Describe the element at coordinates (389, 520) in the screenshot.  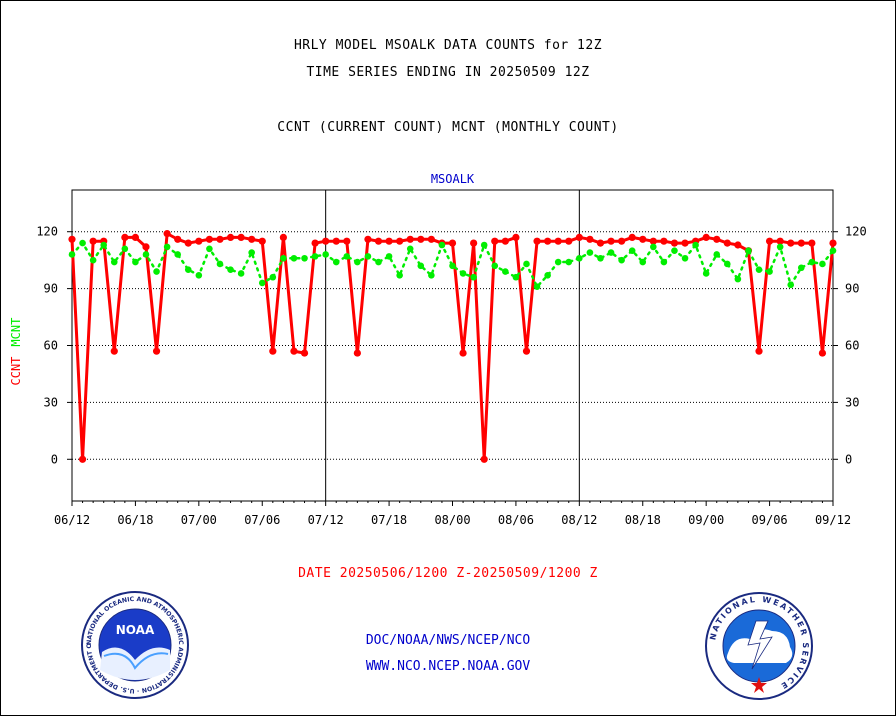
I see `x-tick-label: 07/18` at that location.